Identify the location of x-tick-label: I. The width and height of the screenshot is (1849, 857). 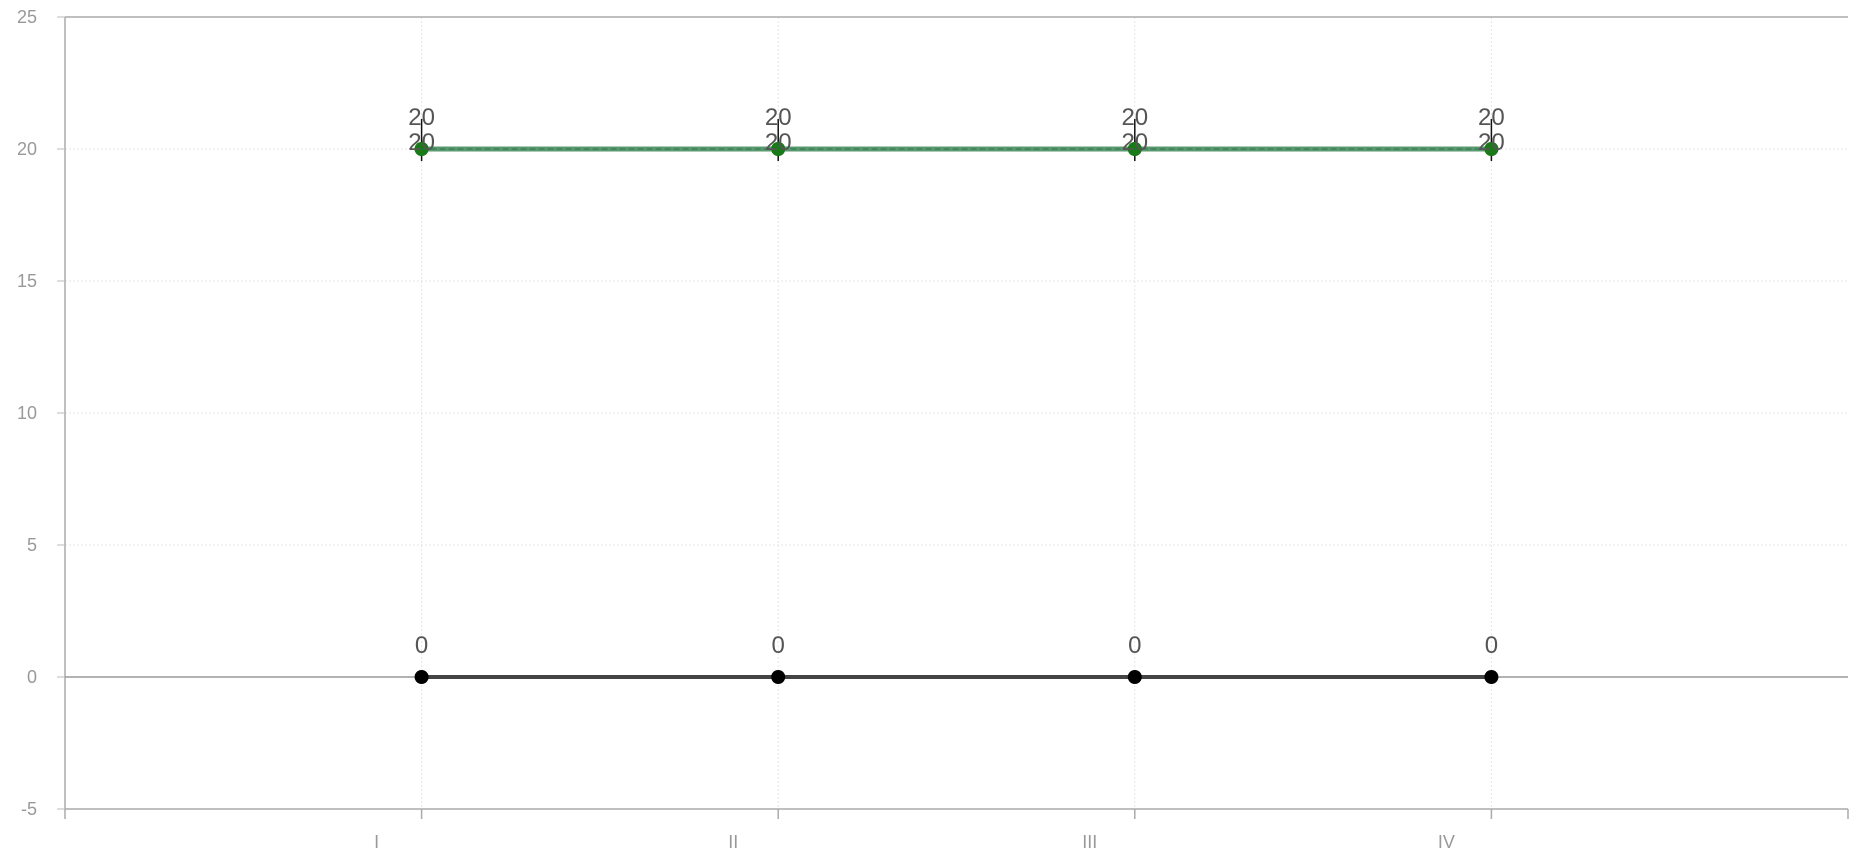
(376, 842).